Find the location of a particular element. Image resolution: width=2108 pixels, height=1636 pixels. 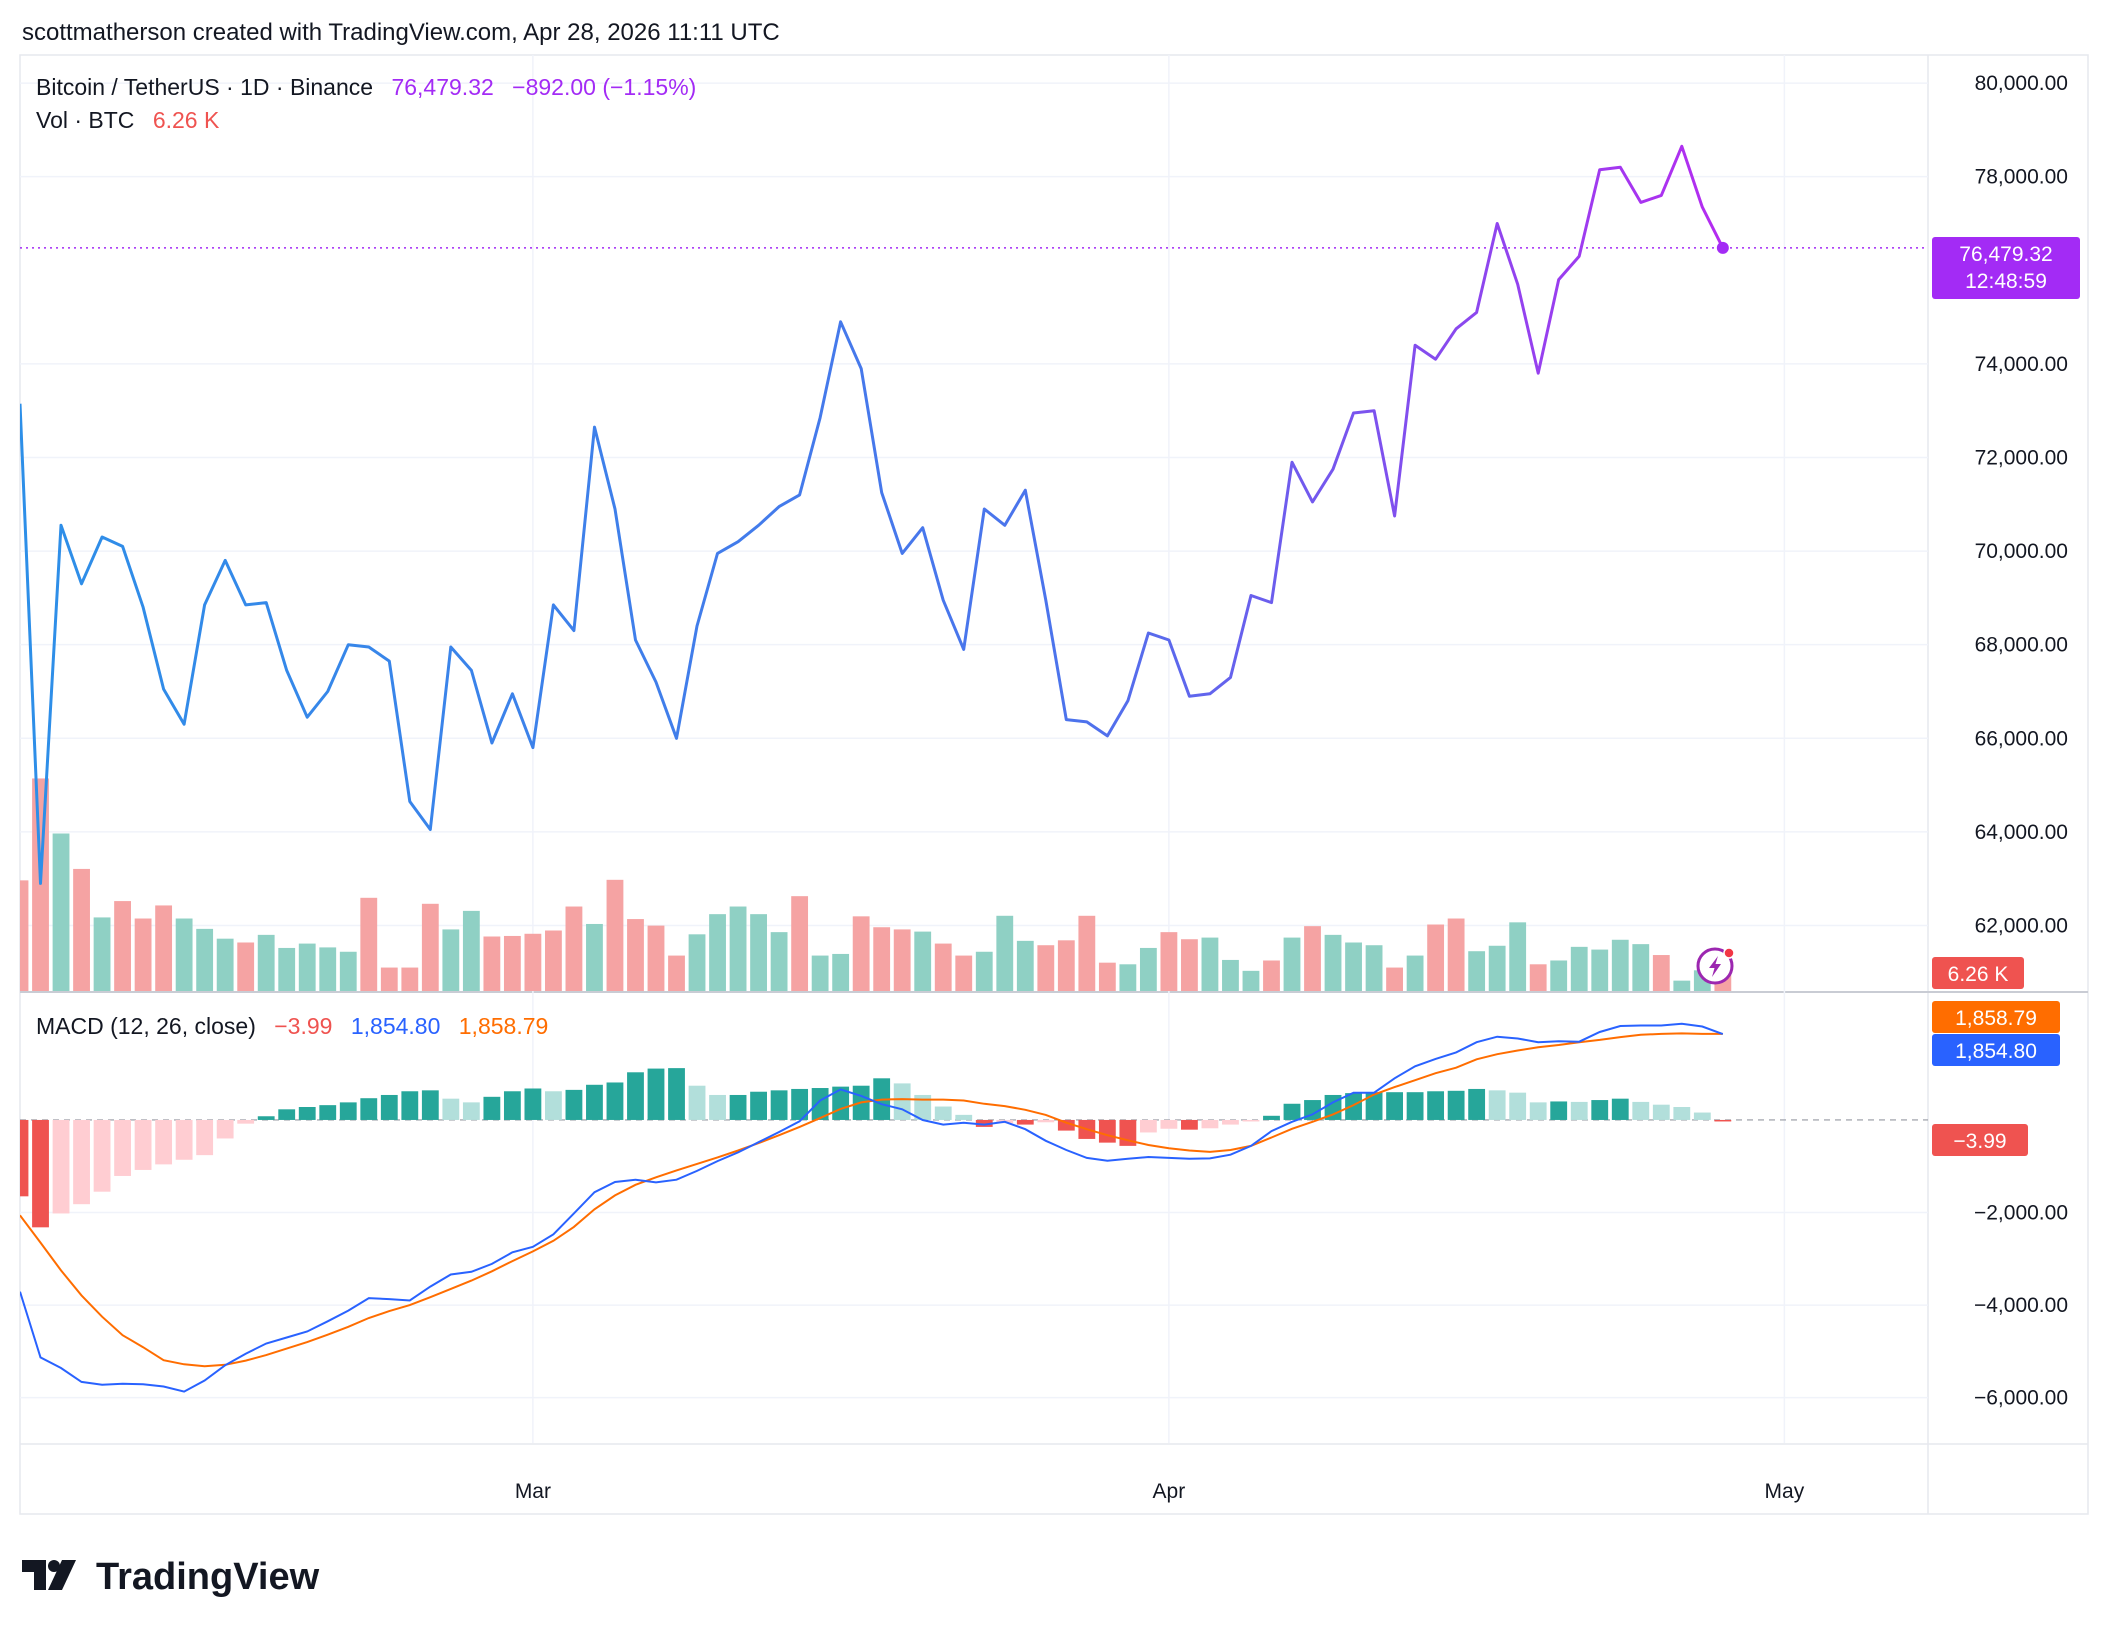

macd-hist-tag-value: −3.99 is located at coordinates (1979, 1141).